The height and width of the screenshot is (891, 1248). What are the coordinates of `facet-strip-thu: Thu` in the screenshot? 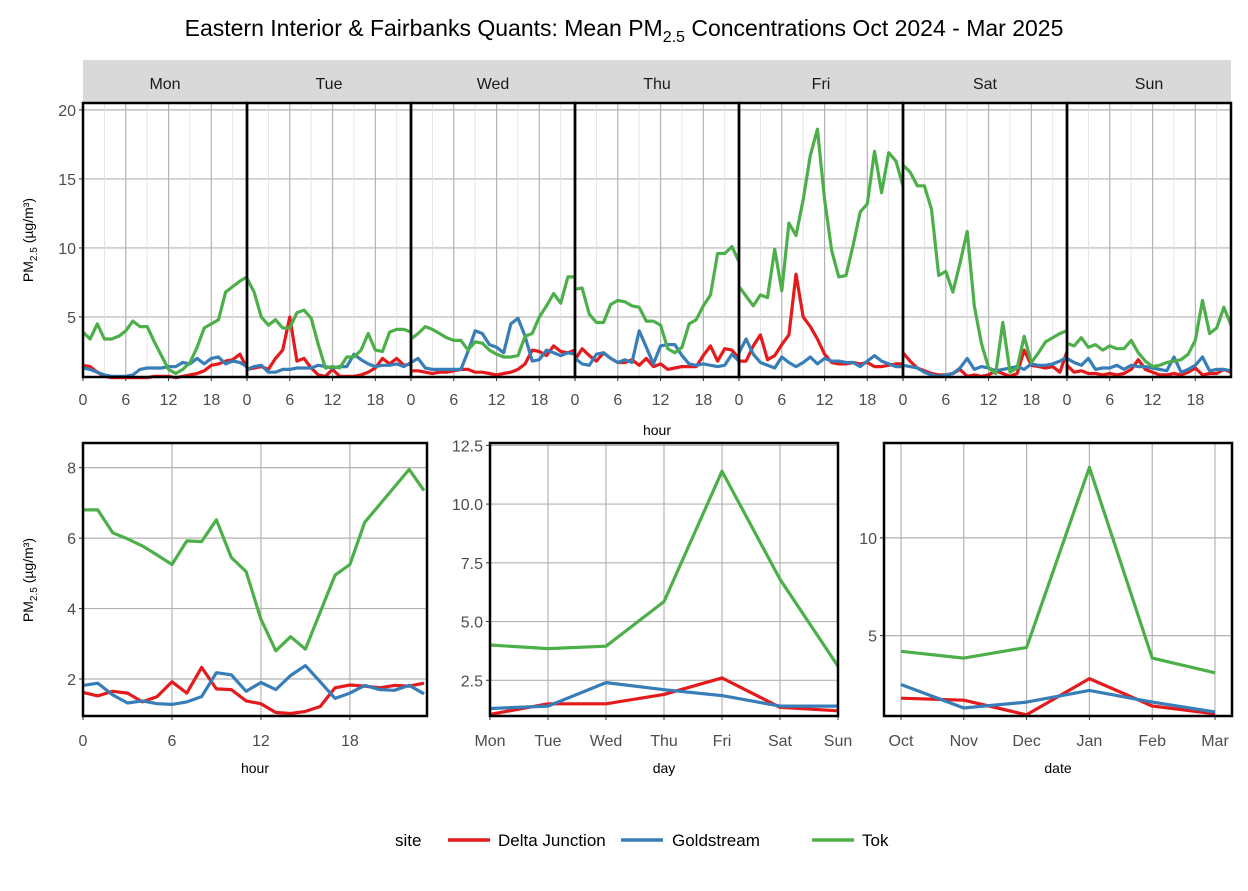 It's located at (657, 84).